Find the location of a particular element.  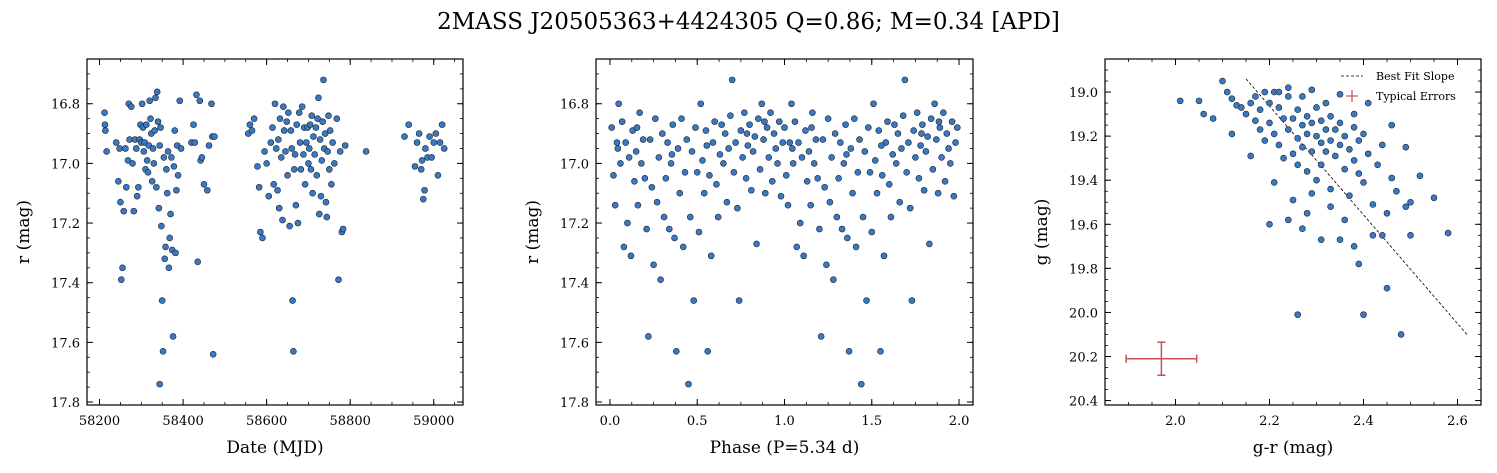

x-tick-label: 0.0 is located at coordinates (610, 421).